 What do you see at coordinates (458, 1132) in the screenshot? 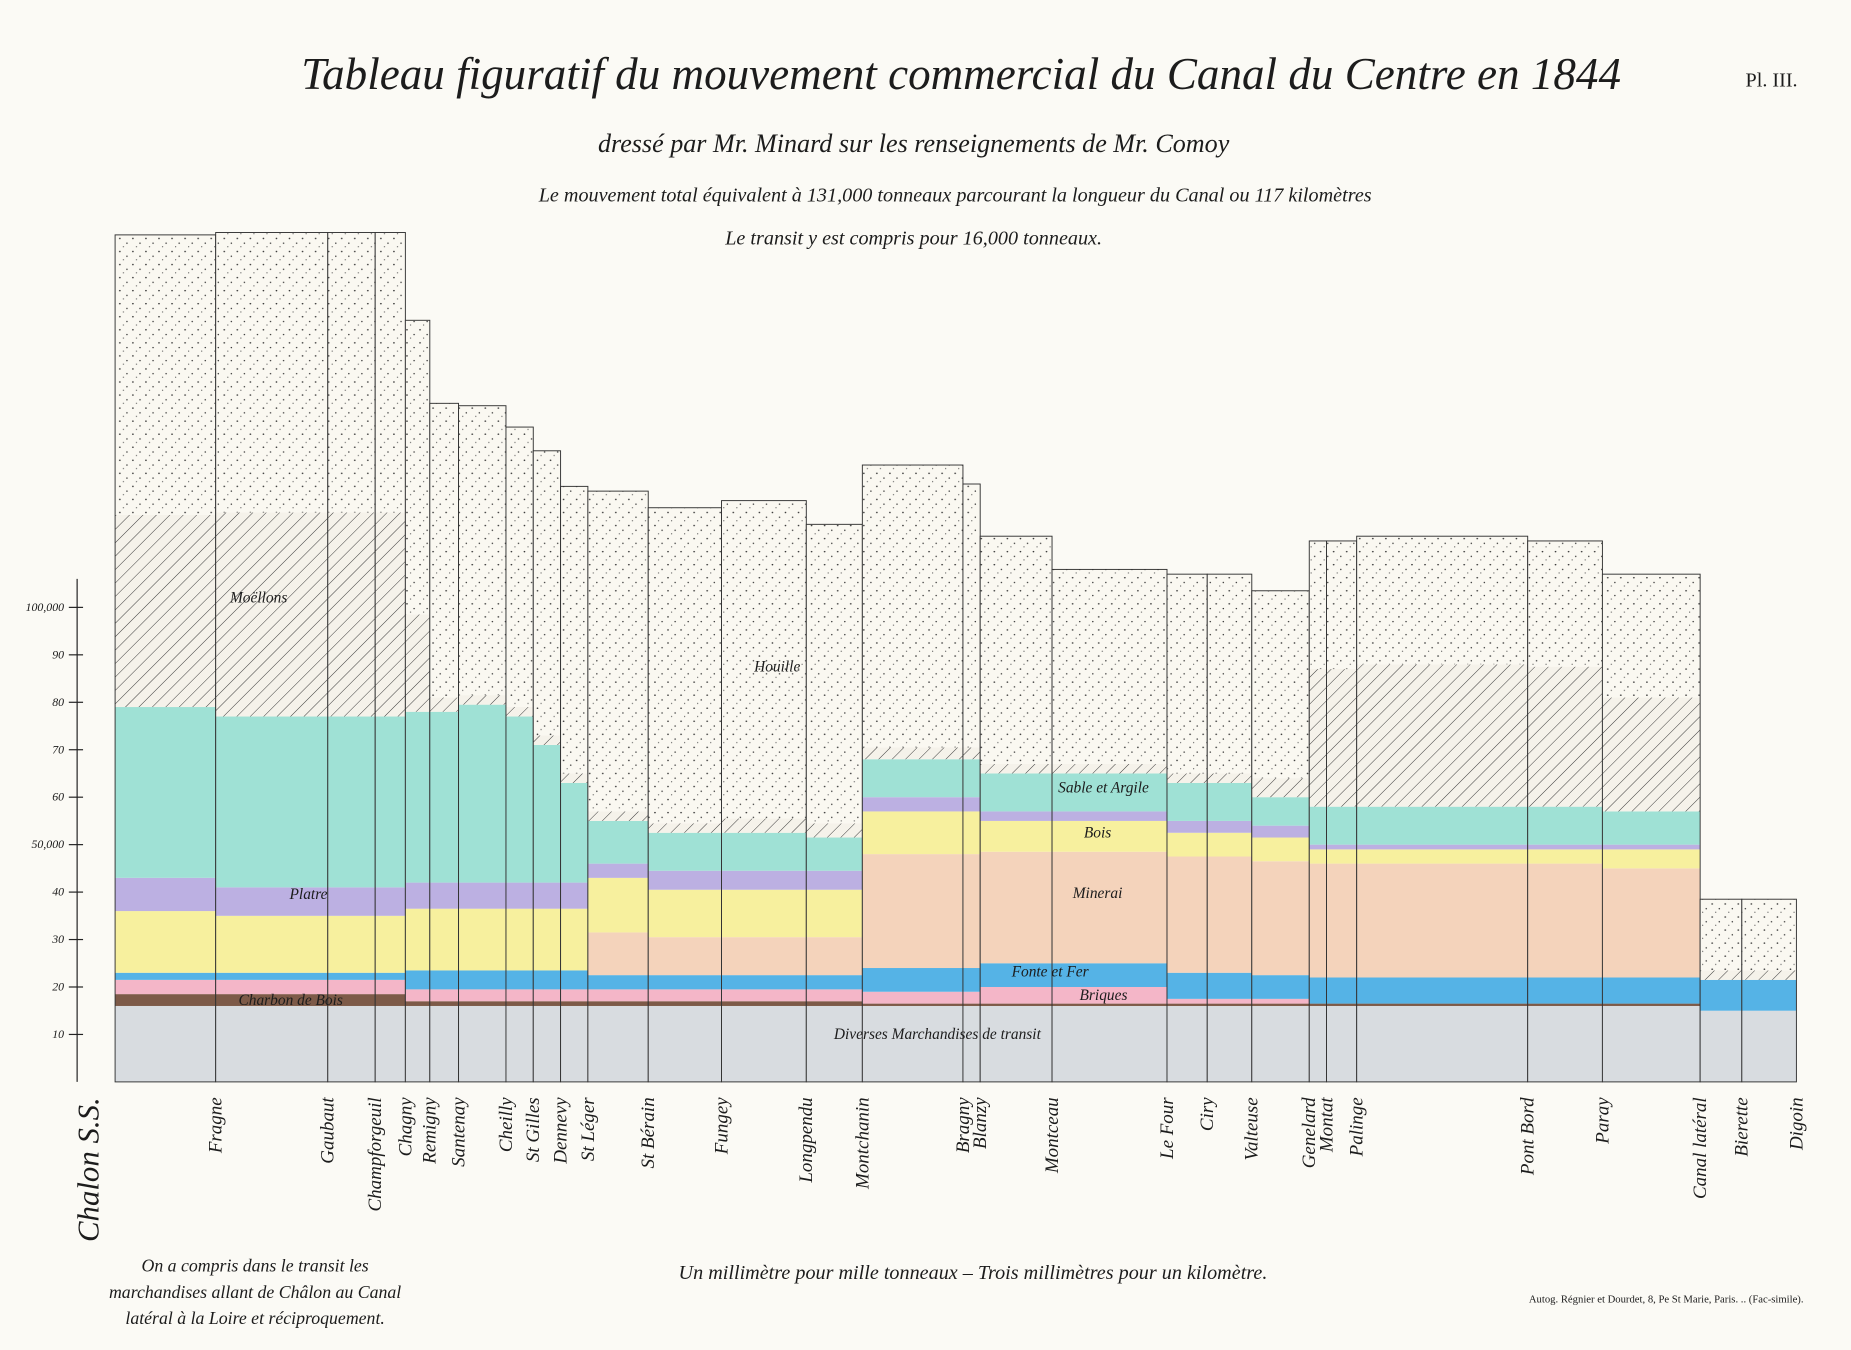
I see `station-label: Santenay` at bounding box center [458, 1132].